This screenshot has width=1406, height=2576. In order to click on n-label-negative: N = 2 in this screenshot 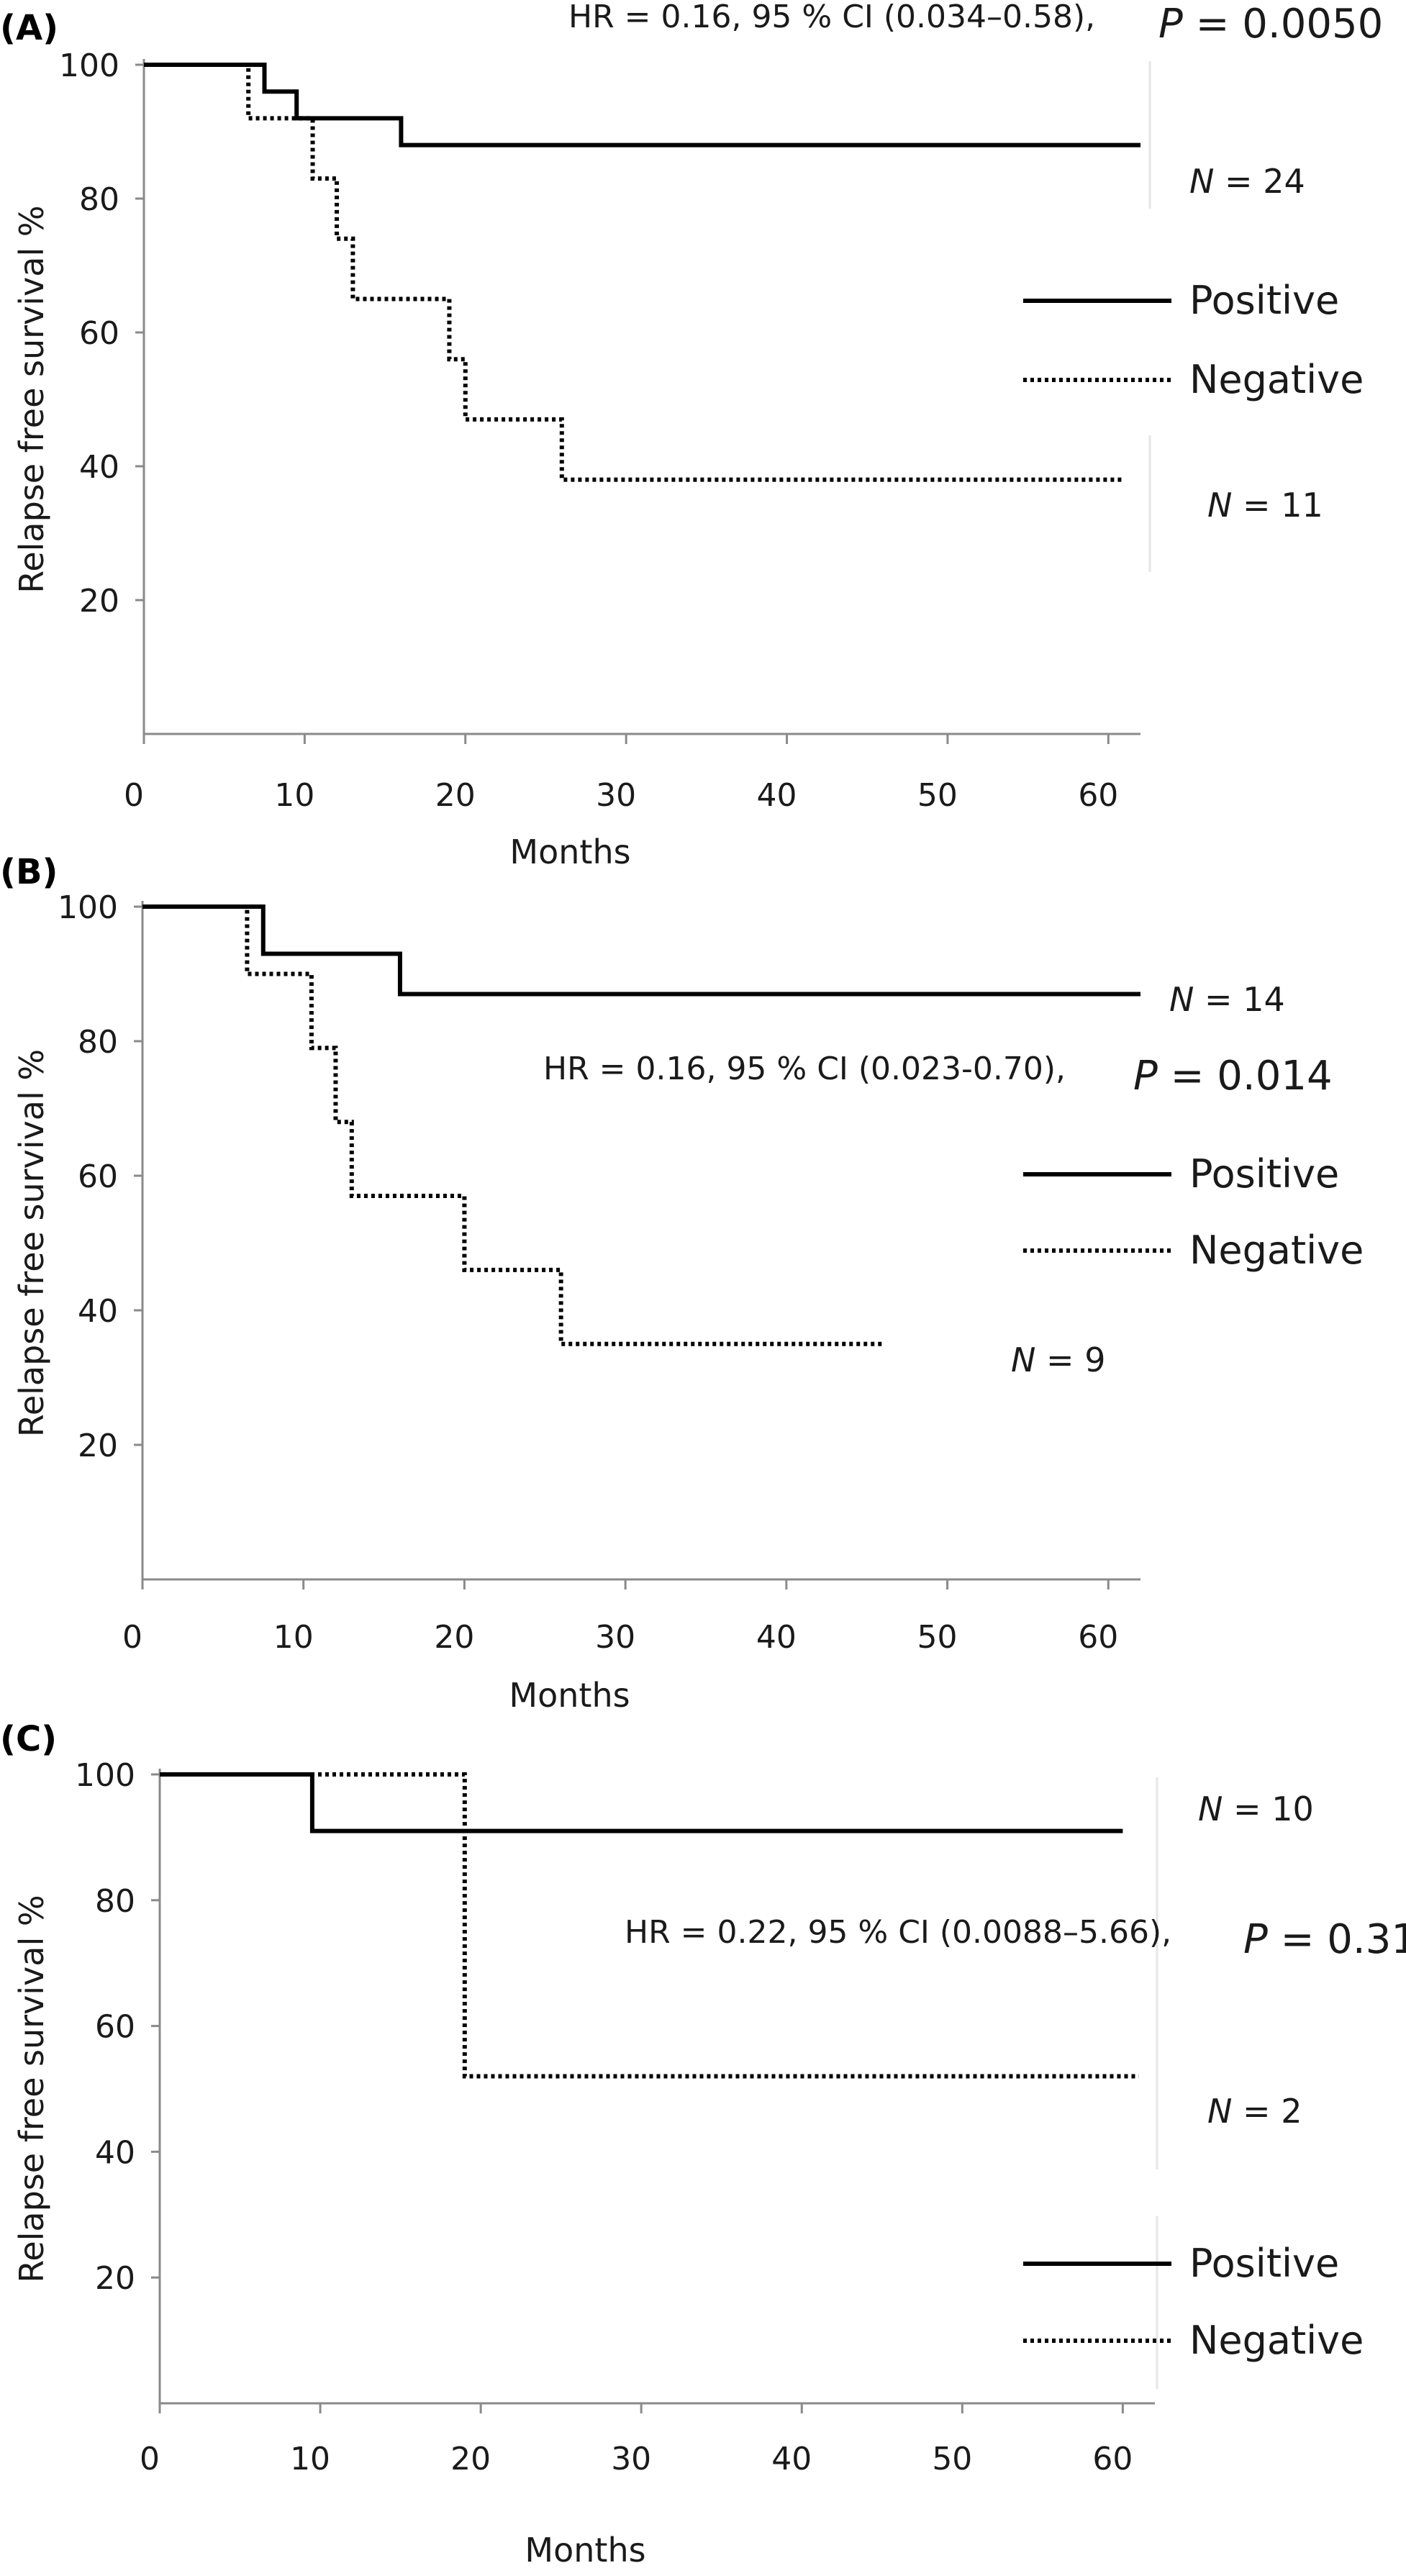, I will do `click(1254, 2111)`.